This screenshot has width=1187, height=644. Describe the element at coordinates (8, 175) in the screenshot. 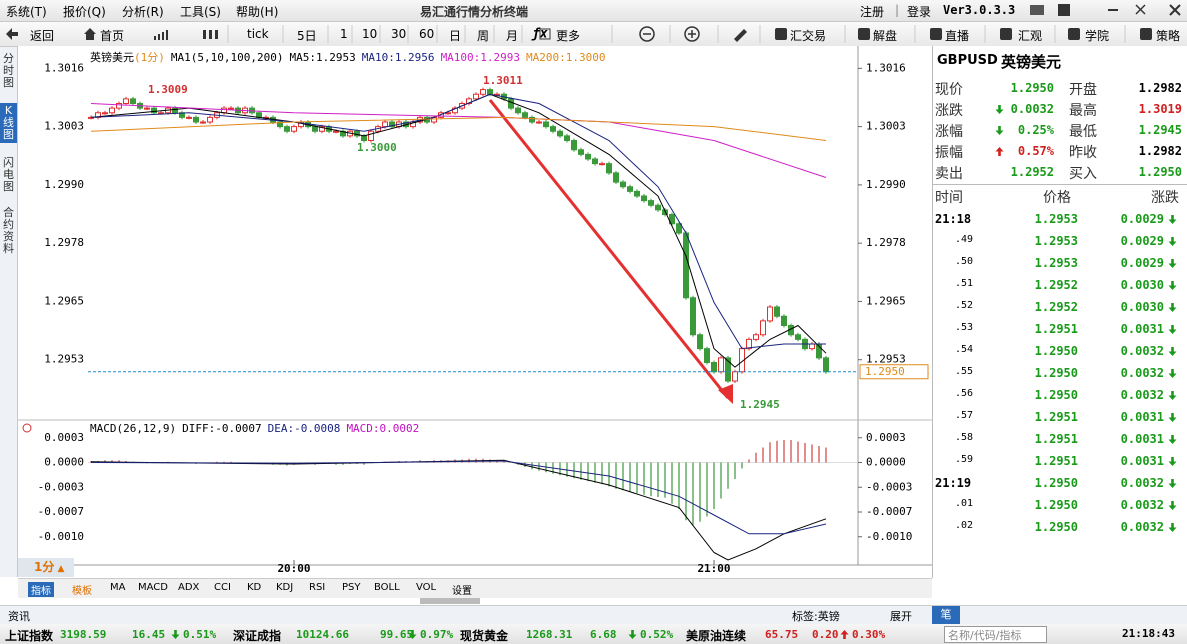

I see `side-tab: 闪电图` at that location.